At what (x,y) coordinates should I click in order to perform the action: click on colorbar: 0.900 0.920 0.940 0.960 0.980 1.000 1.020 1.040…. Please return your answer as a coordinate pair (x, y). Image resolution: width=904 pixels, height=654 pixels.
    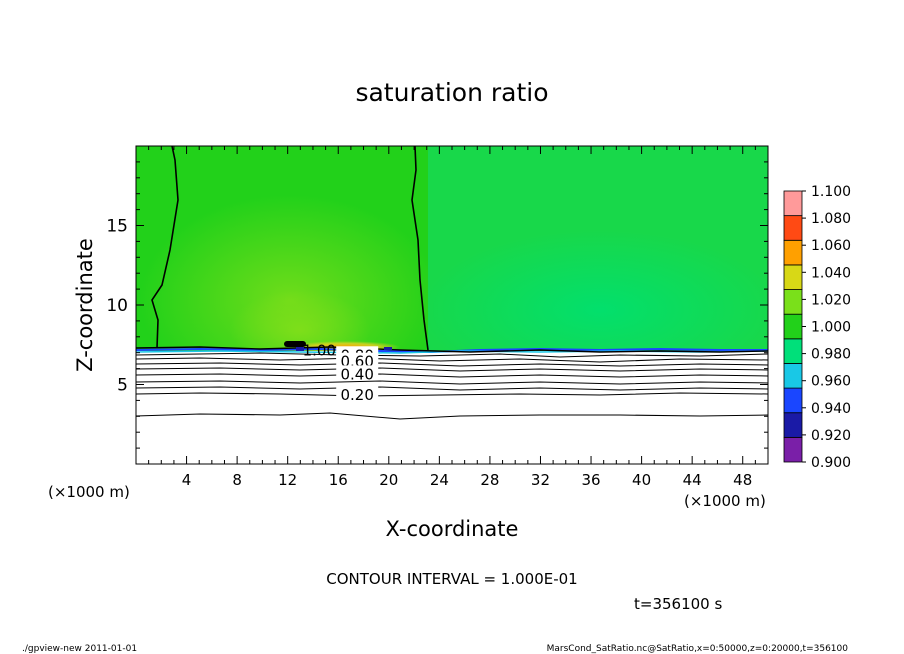
    Looking at the image, I should click on (817, 327).